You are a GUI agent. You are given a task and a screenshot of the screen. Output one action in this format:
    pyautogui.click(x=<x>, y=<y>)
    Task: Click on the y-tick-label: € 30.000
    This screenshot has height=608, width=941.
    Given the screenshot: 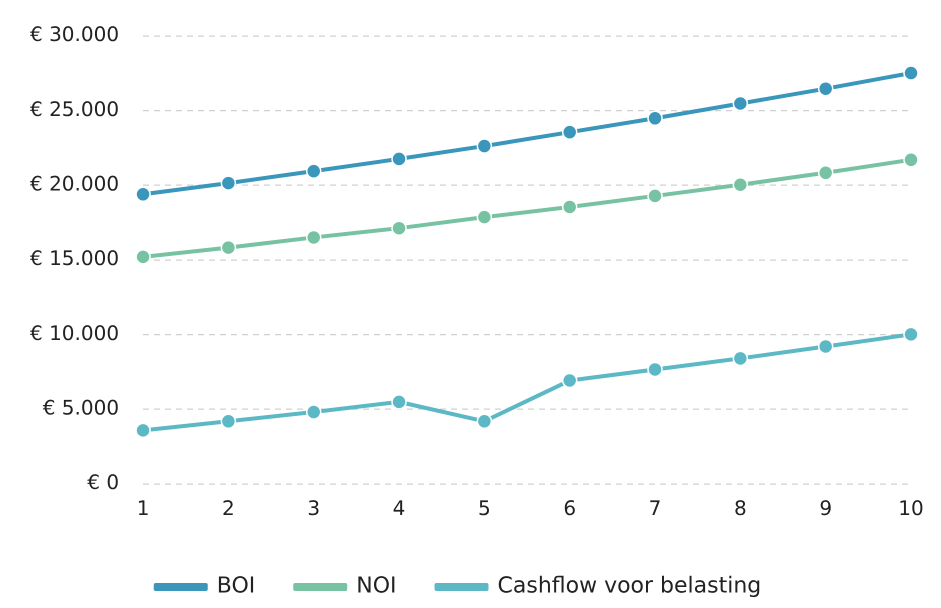 What is the action you would take?
    pyautogui.click(x=75, y=34)
    